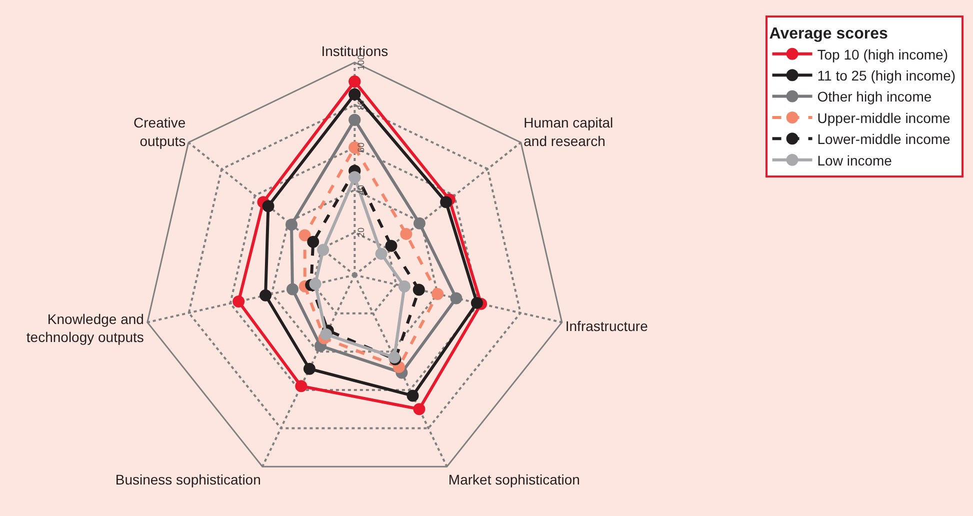  I want to click on spoke-label: Business sophistication, so click(188, 480).